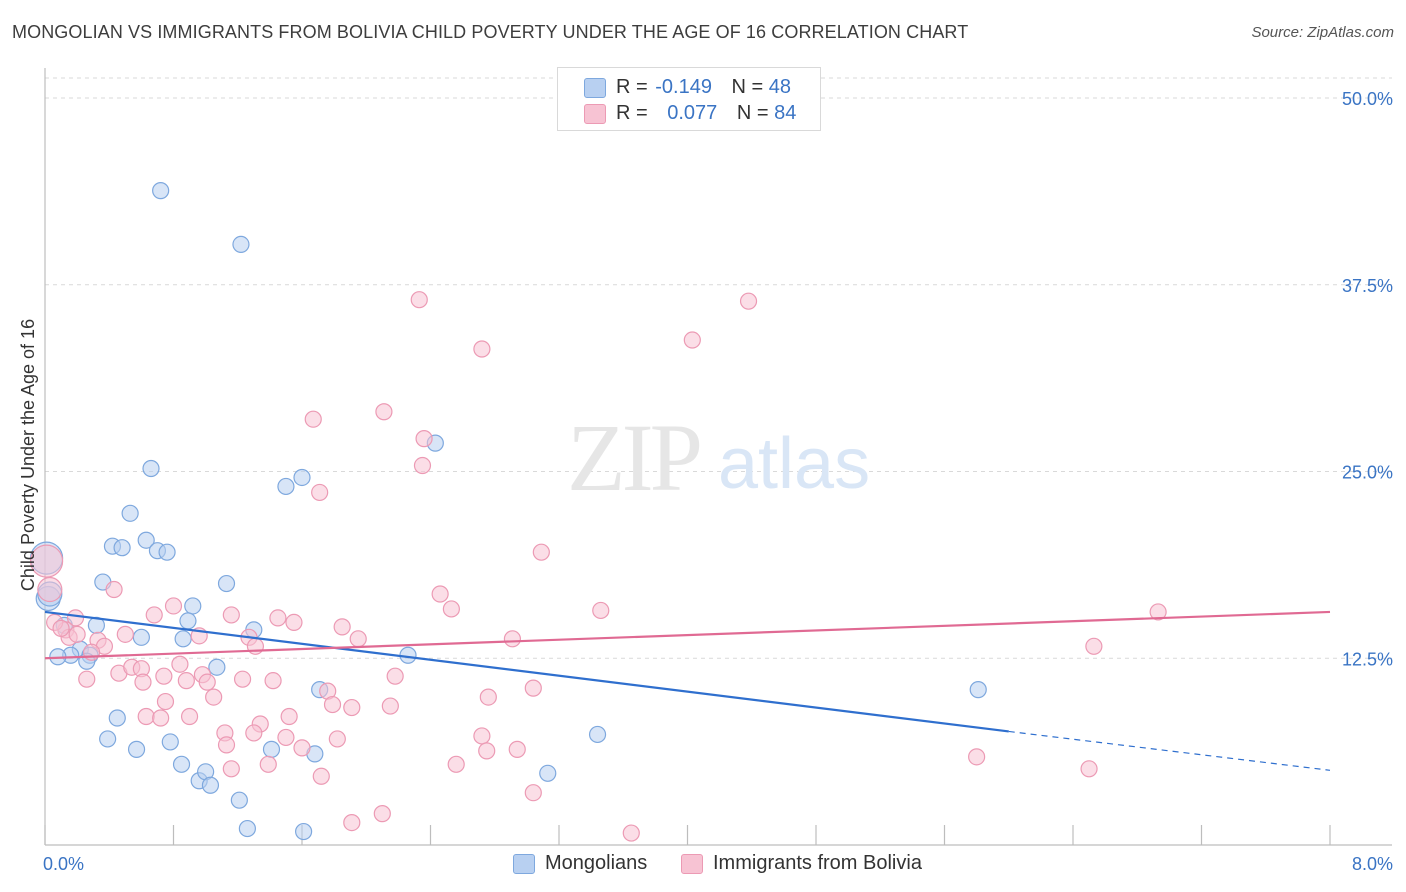  What do you see at coordinates (1367, 99) in the screenshot?
I see `y-tick-label: 50.0%` at bounding box center [1367, 99].